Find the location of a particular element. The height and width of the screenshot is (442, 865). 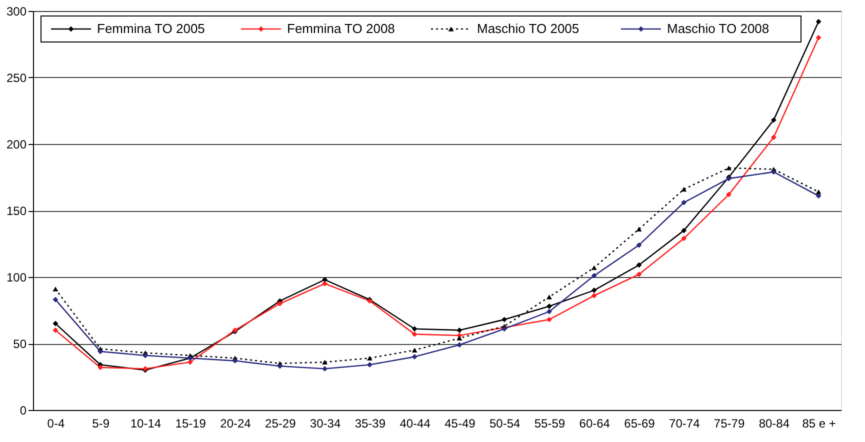

x-tick-label: 20-24 is located at coordinates (236, 423).